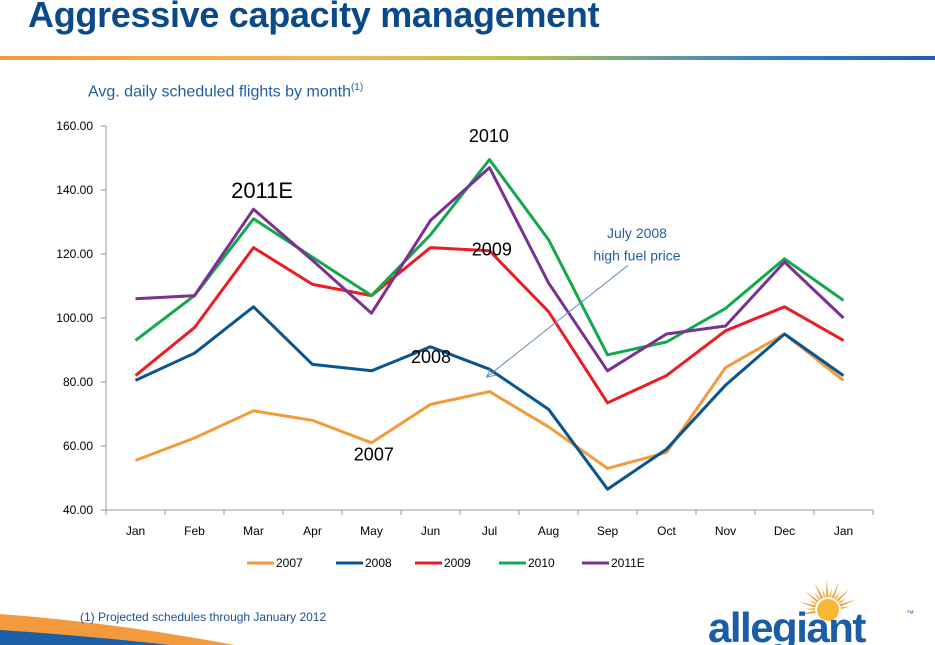 The height and width of the screenshot is (645, 935). What do you see at coordinates (78, 510) in the screenshot?
I see `y-tick-label: 40.00` at bounding box center [78, 510].